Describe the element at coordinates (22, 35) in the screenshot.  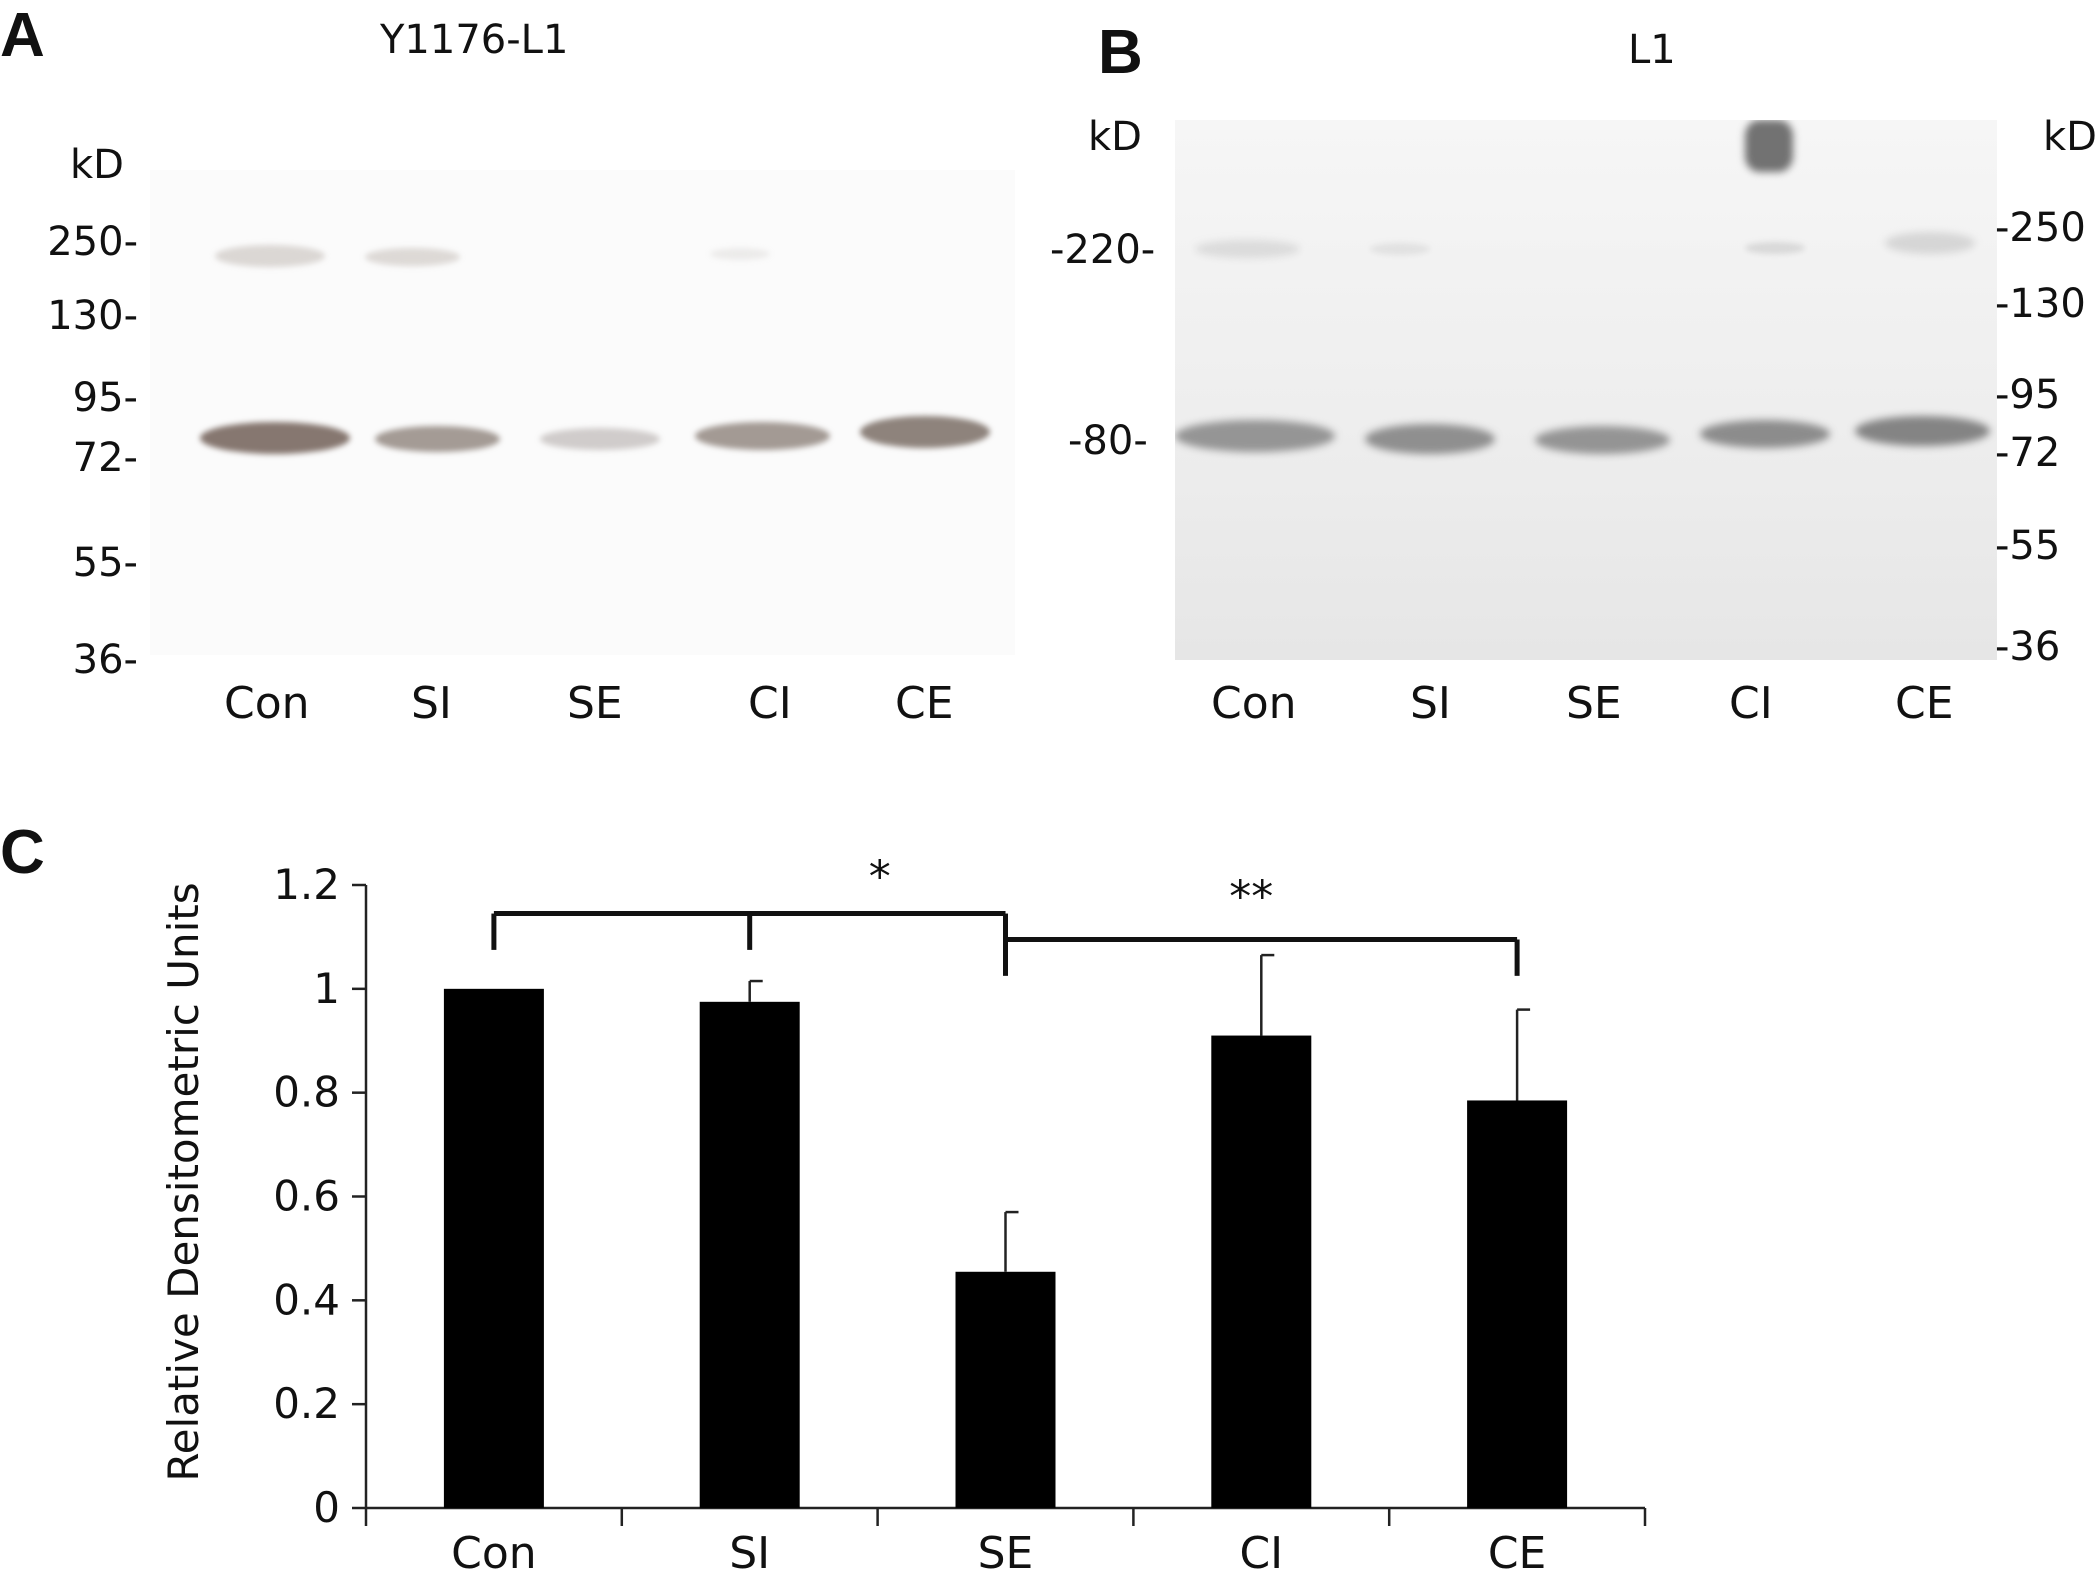
I see `panel-a-letter: A` at that location.